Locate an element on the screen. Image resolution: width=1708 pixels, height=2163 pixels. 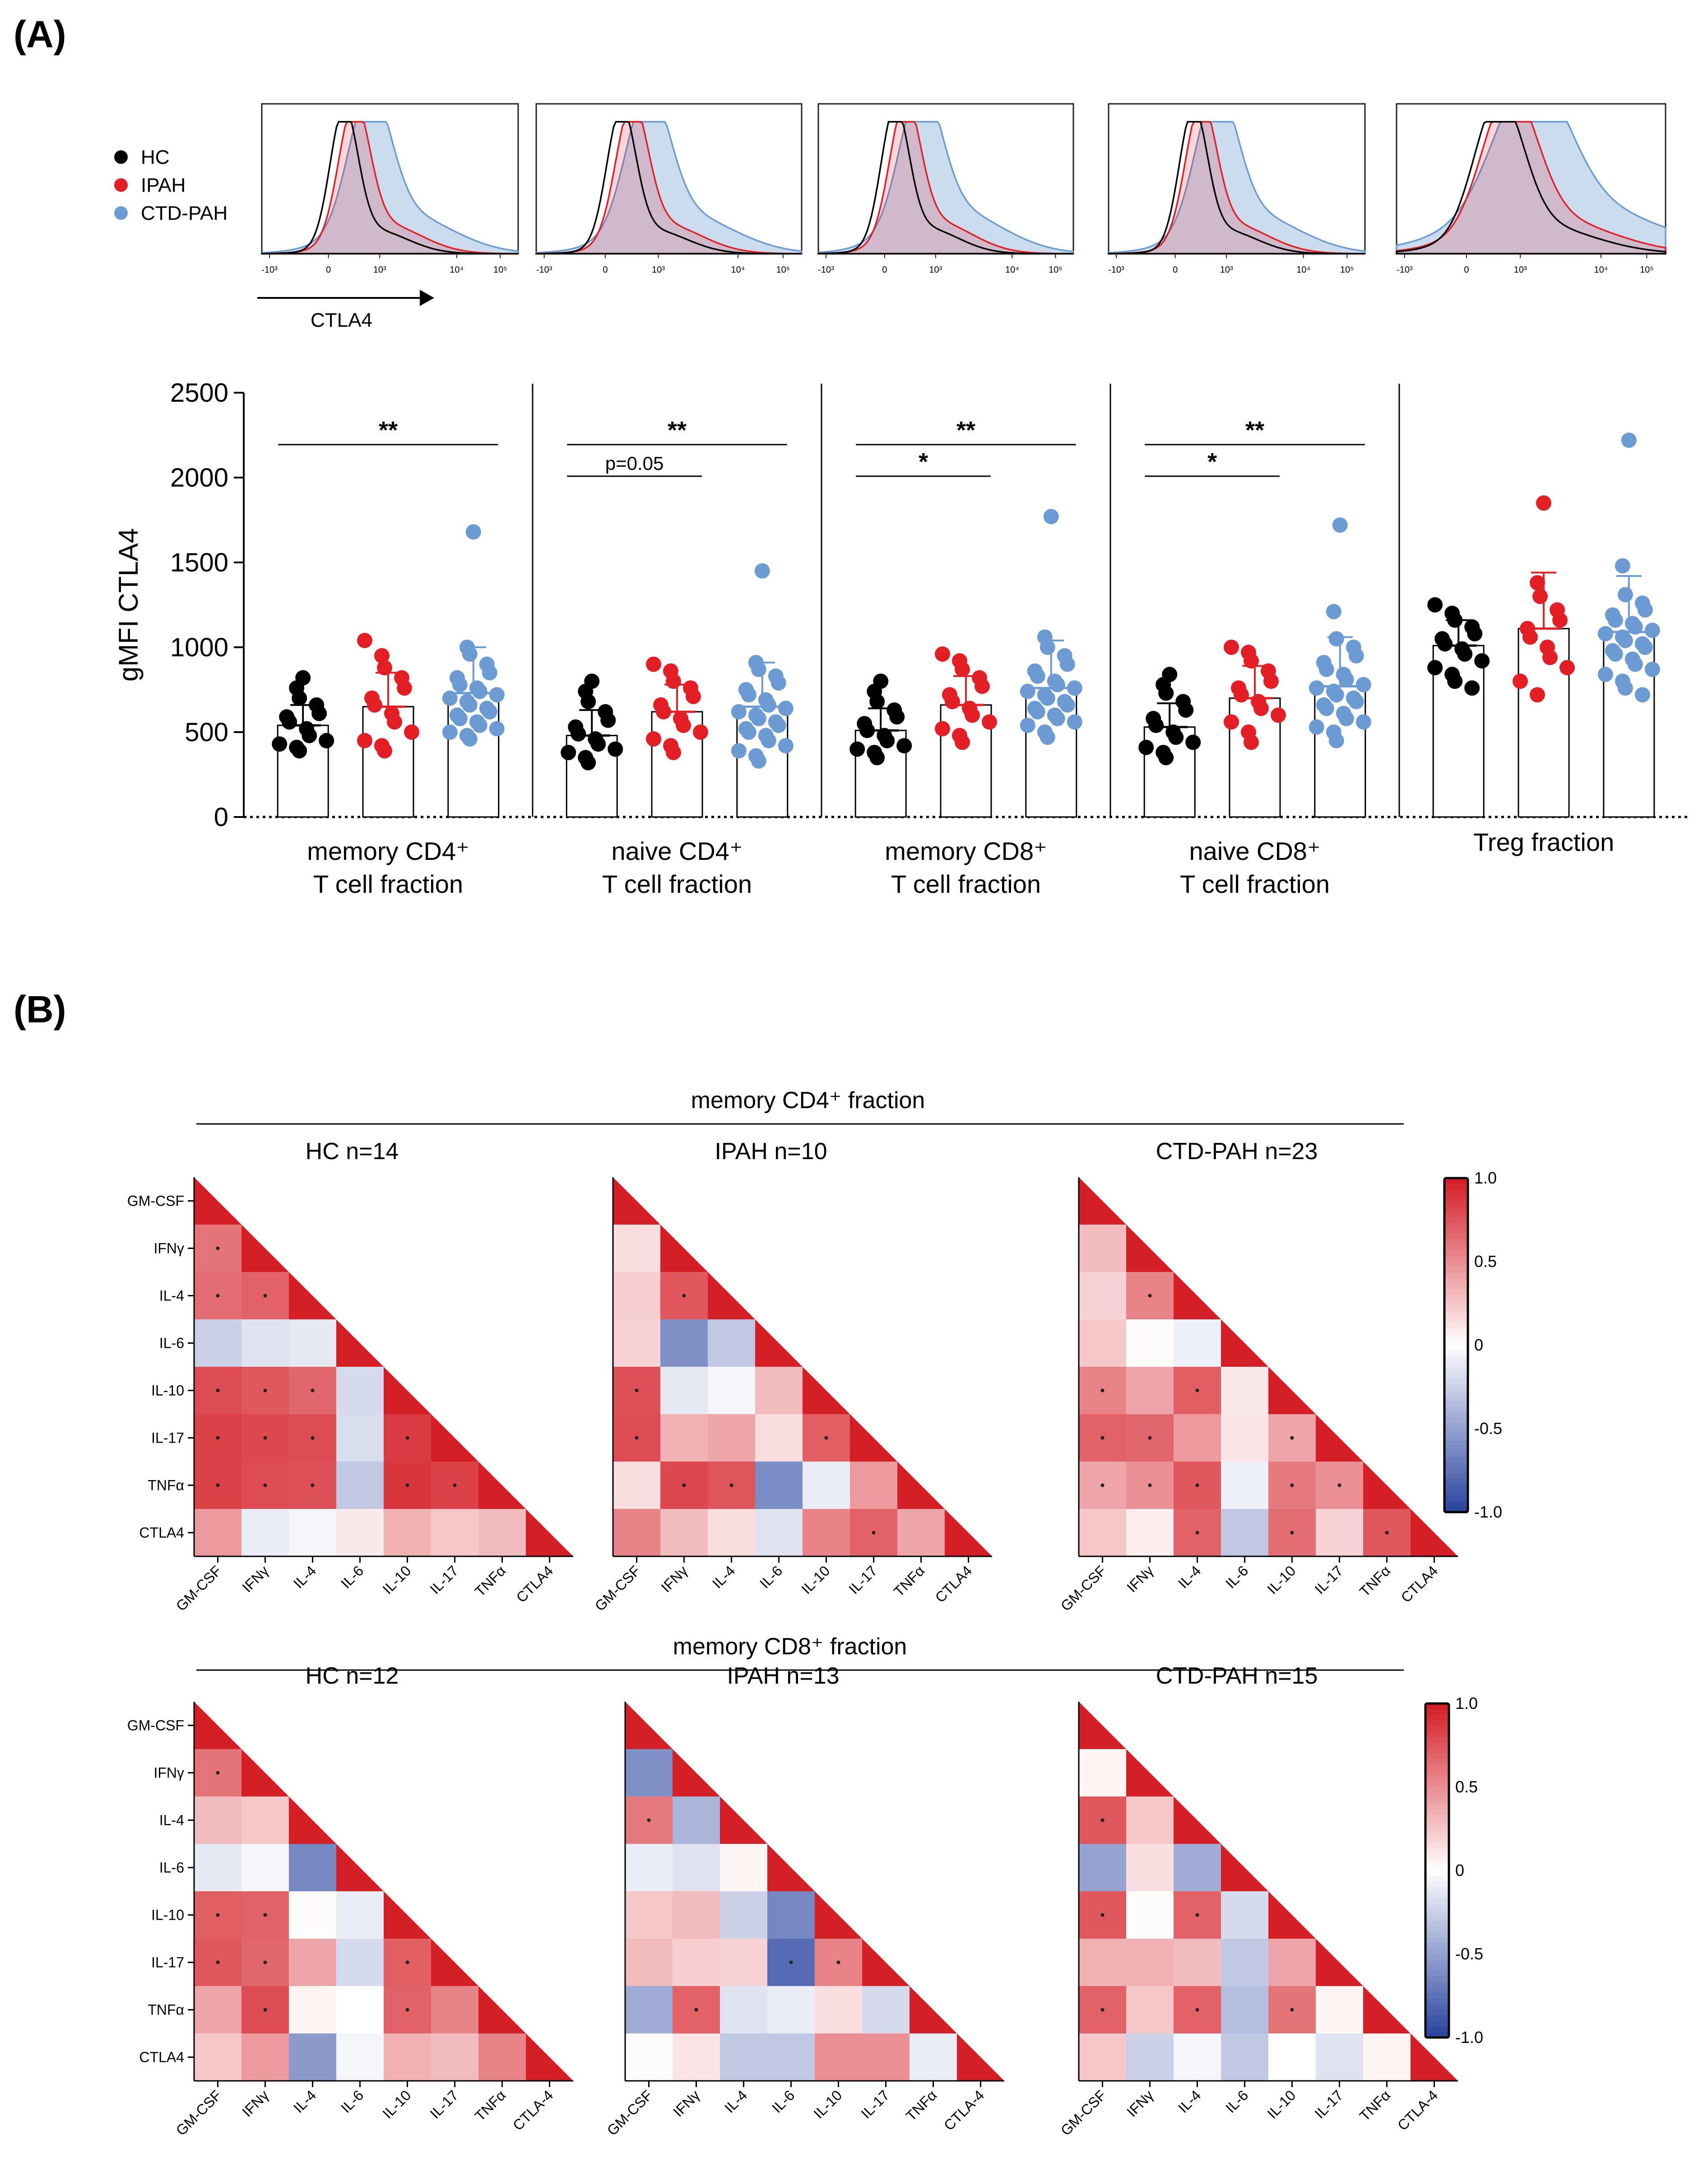
col-label-1-0: GM-CSF is located at coordinates (630, 2113).